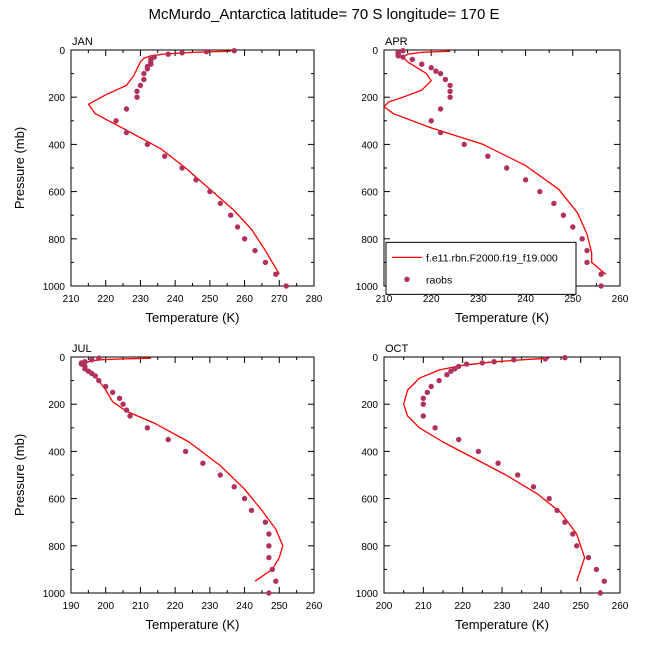  Describe the element at coordinates (481, 268) in the screenshot. I see `legend-box` at that location.